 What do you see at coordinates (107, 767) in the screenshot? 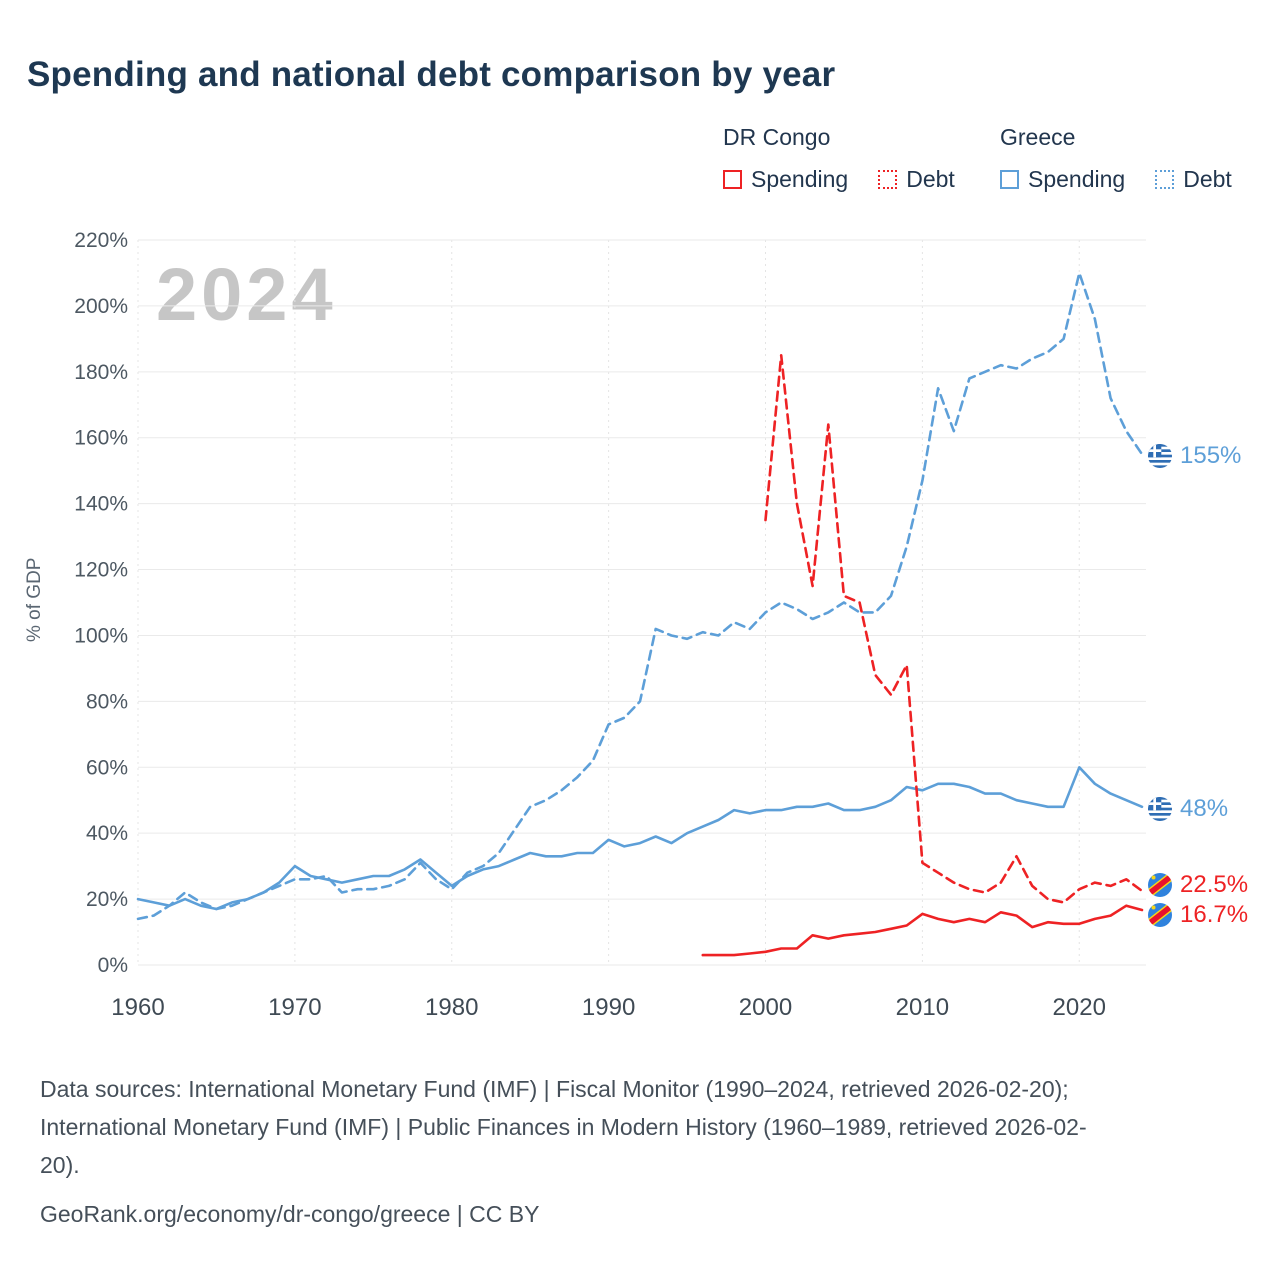
I see `y-tick-label: 60%` at bounding box center [107, 767].